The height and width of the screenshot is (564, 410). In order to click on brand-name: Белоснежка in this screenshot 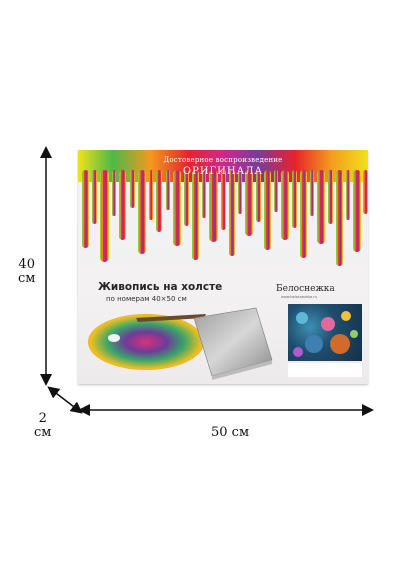, I will do `click(305, 289)`.